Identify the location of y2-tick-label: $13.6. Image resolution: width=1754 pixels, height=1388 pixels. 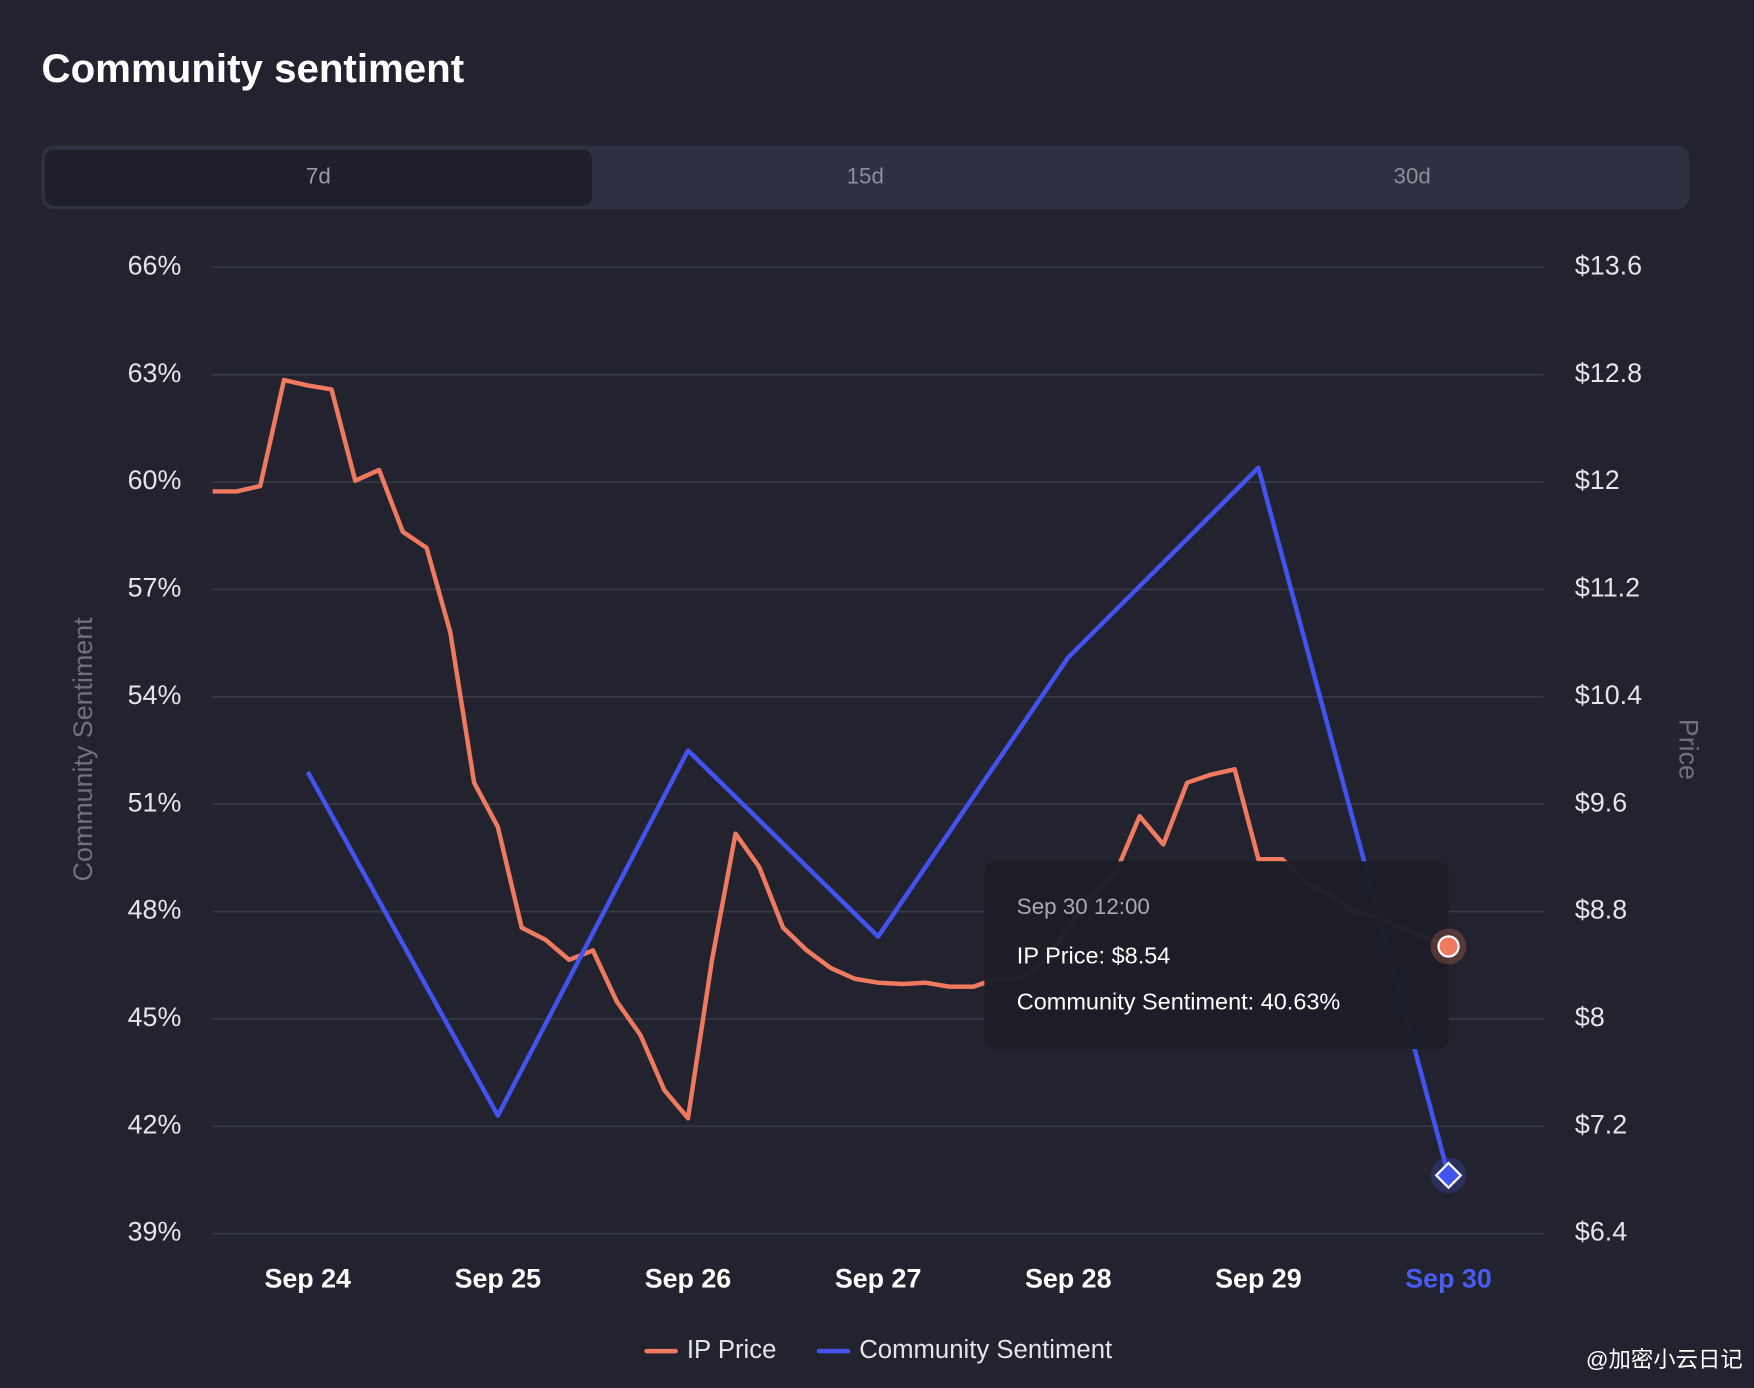
(1608, 265).